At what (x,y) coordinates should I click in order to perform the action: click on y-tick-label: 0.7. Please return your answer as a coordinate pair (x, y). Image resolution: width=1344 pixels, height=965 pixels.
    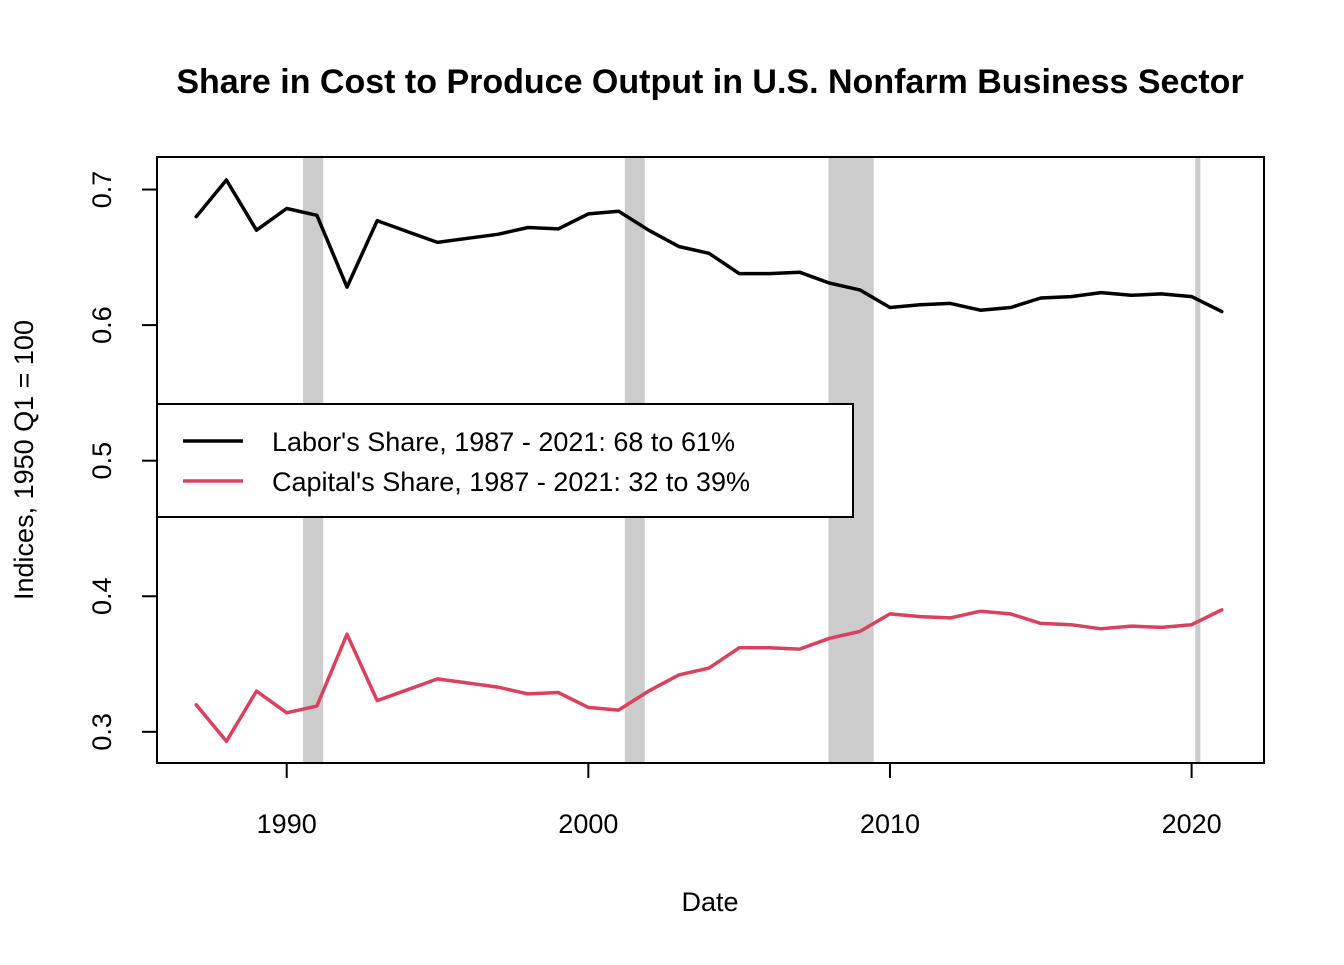
    Looking at the image, I should click on (102, 190).